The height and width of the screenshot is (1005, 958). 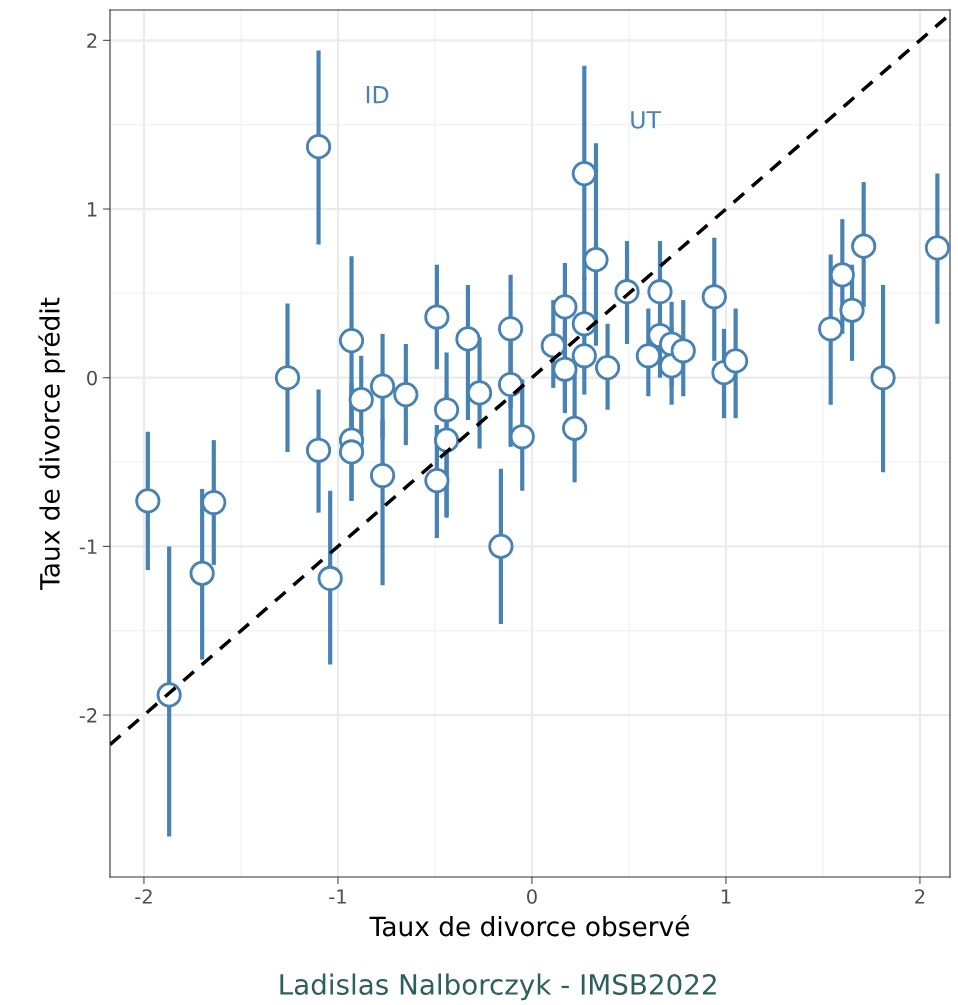 What do you see at coordinates (88, 715) in the screenshot?
I see `y-tick-label: -2` at bounding box center [88, 715].